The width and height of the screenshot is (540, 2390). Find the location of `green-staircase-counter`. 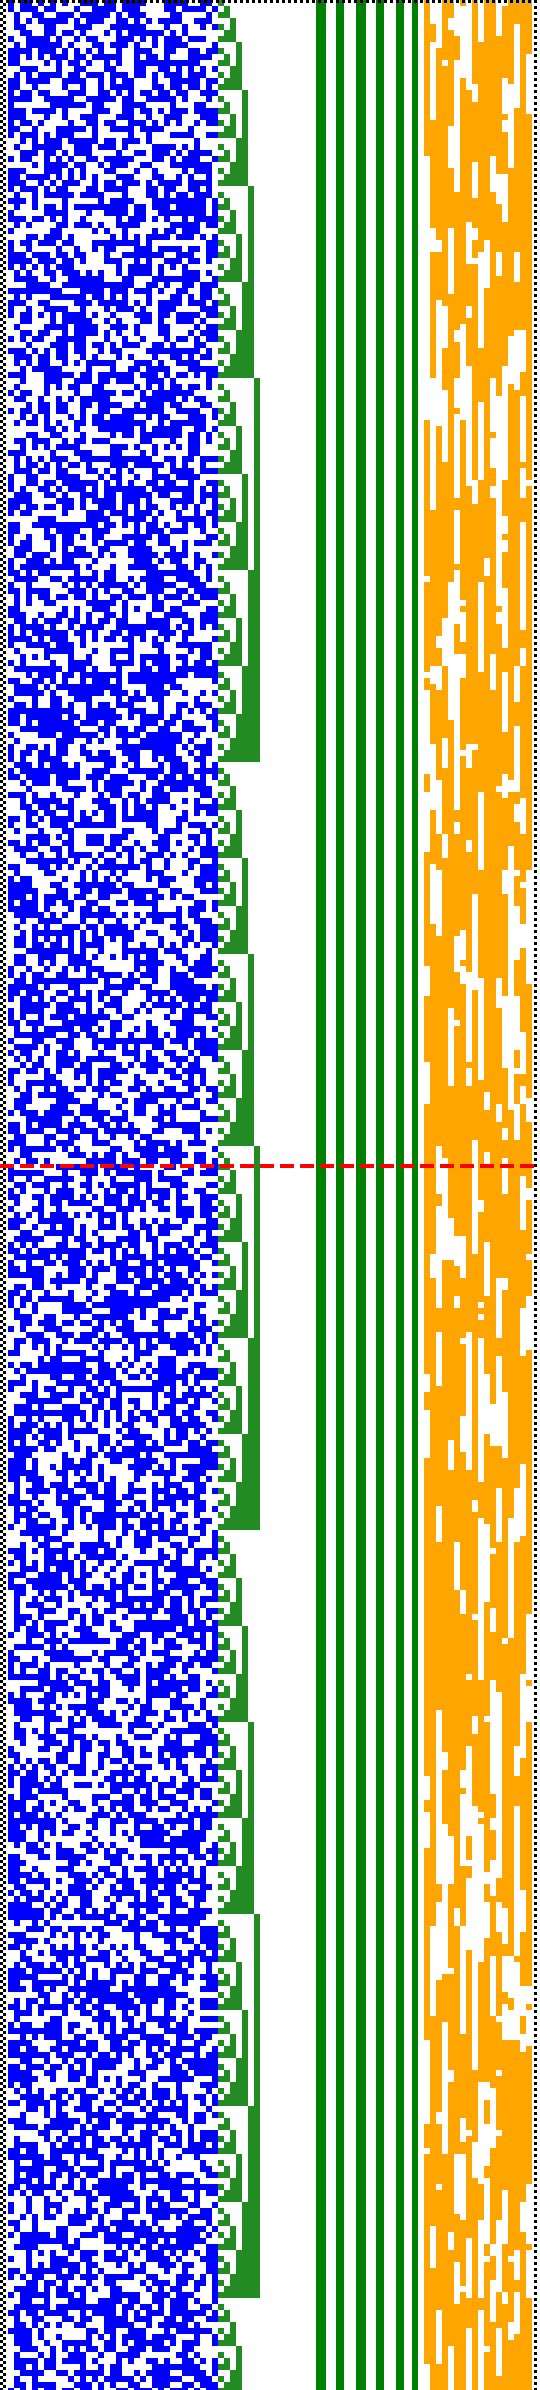

green-staircase-counter is located at coordinates (239, 1195).